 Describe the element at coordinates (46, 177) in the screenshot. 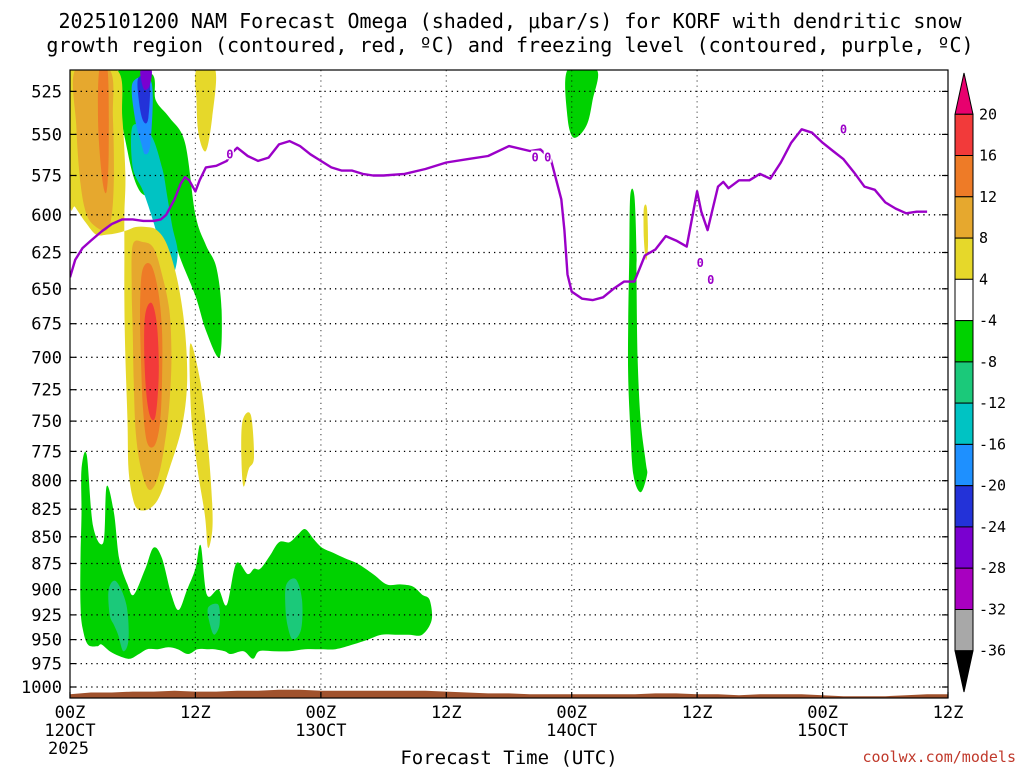

I see `y-tick-label: 575` at that location.